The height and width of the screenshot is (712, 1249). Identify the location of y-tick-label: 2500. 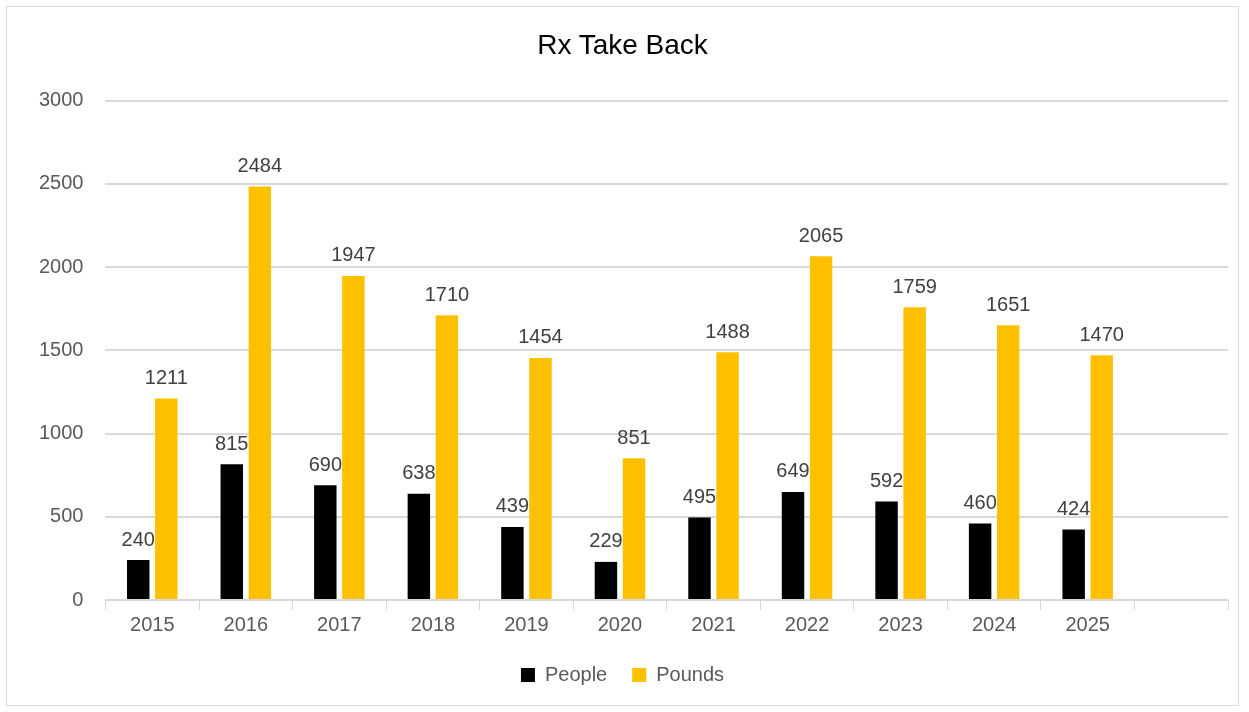
(61, 182).